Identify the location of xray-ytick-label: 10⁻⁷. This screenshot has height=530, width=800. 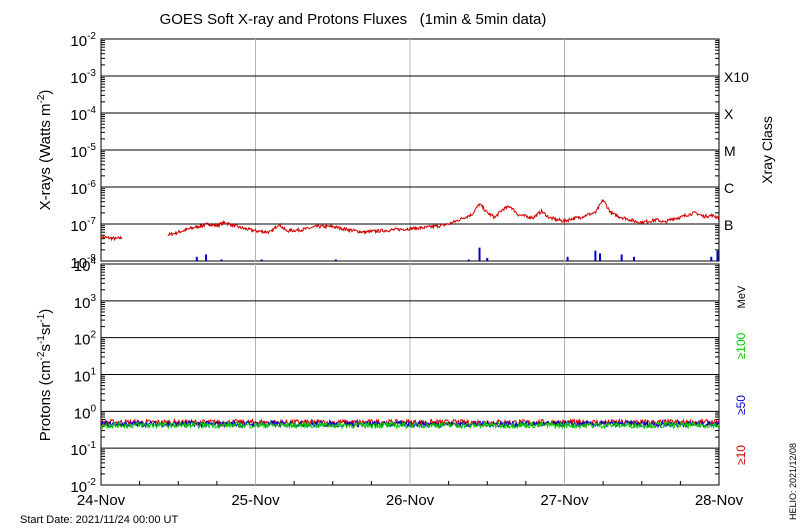
(83, 225).